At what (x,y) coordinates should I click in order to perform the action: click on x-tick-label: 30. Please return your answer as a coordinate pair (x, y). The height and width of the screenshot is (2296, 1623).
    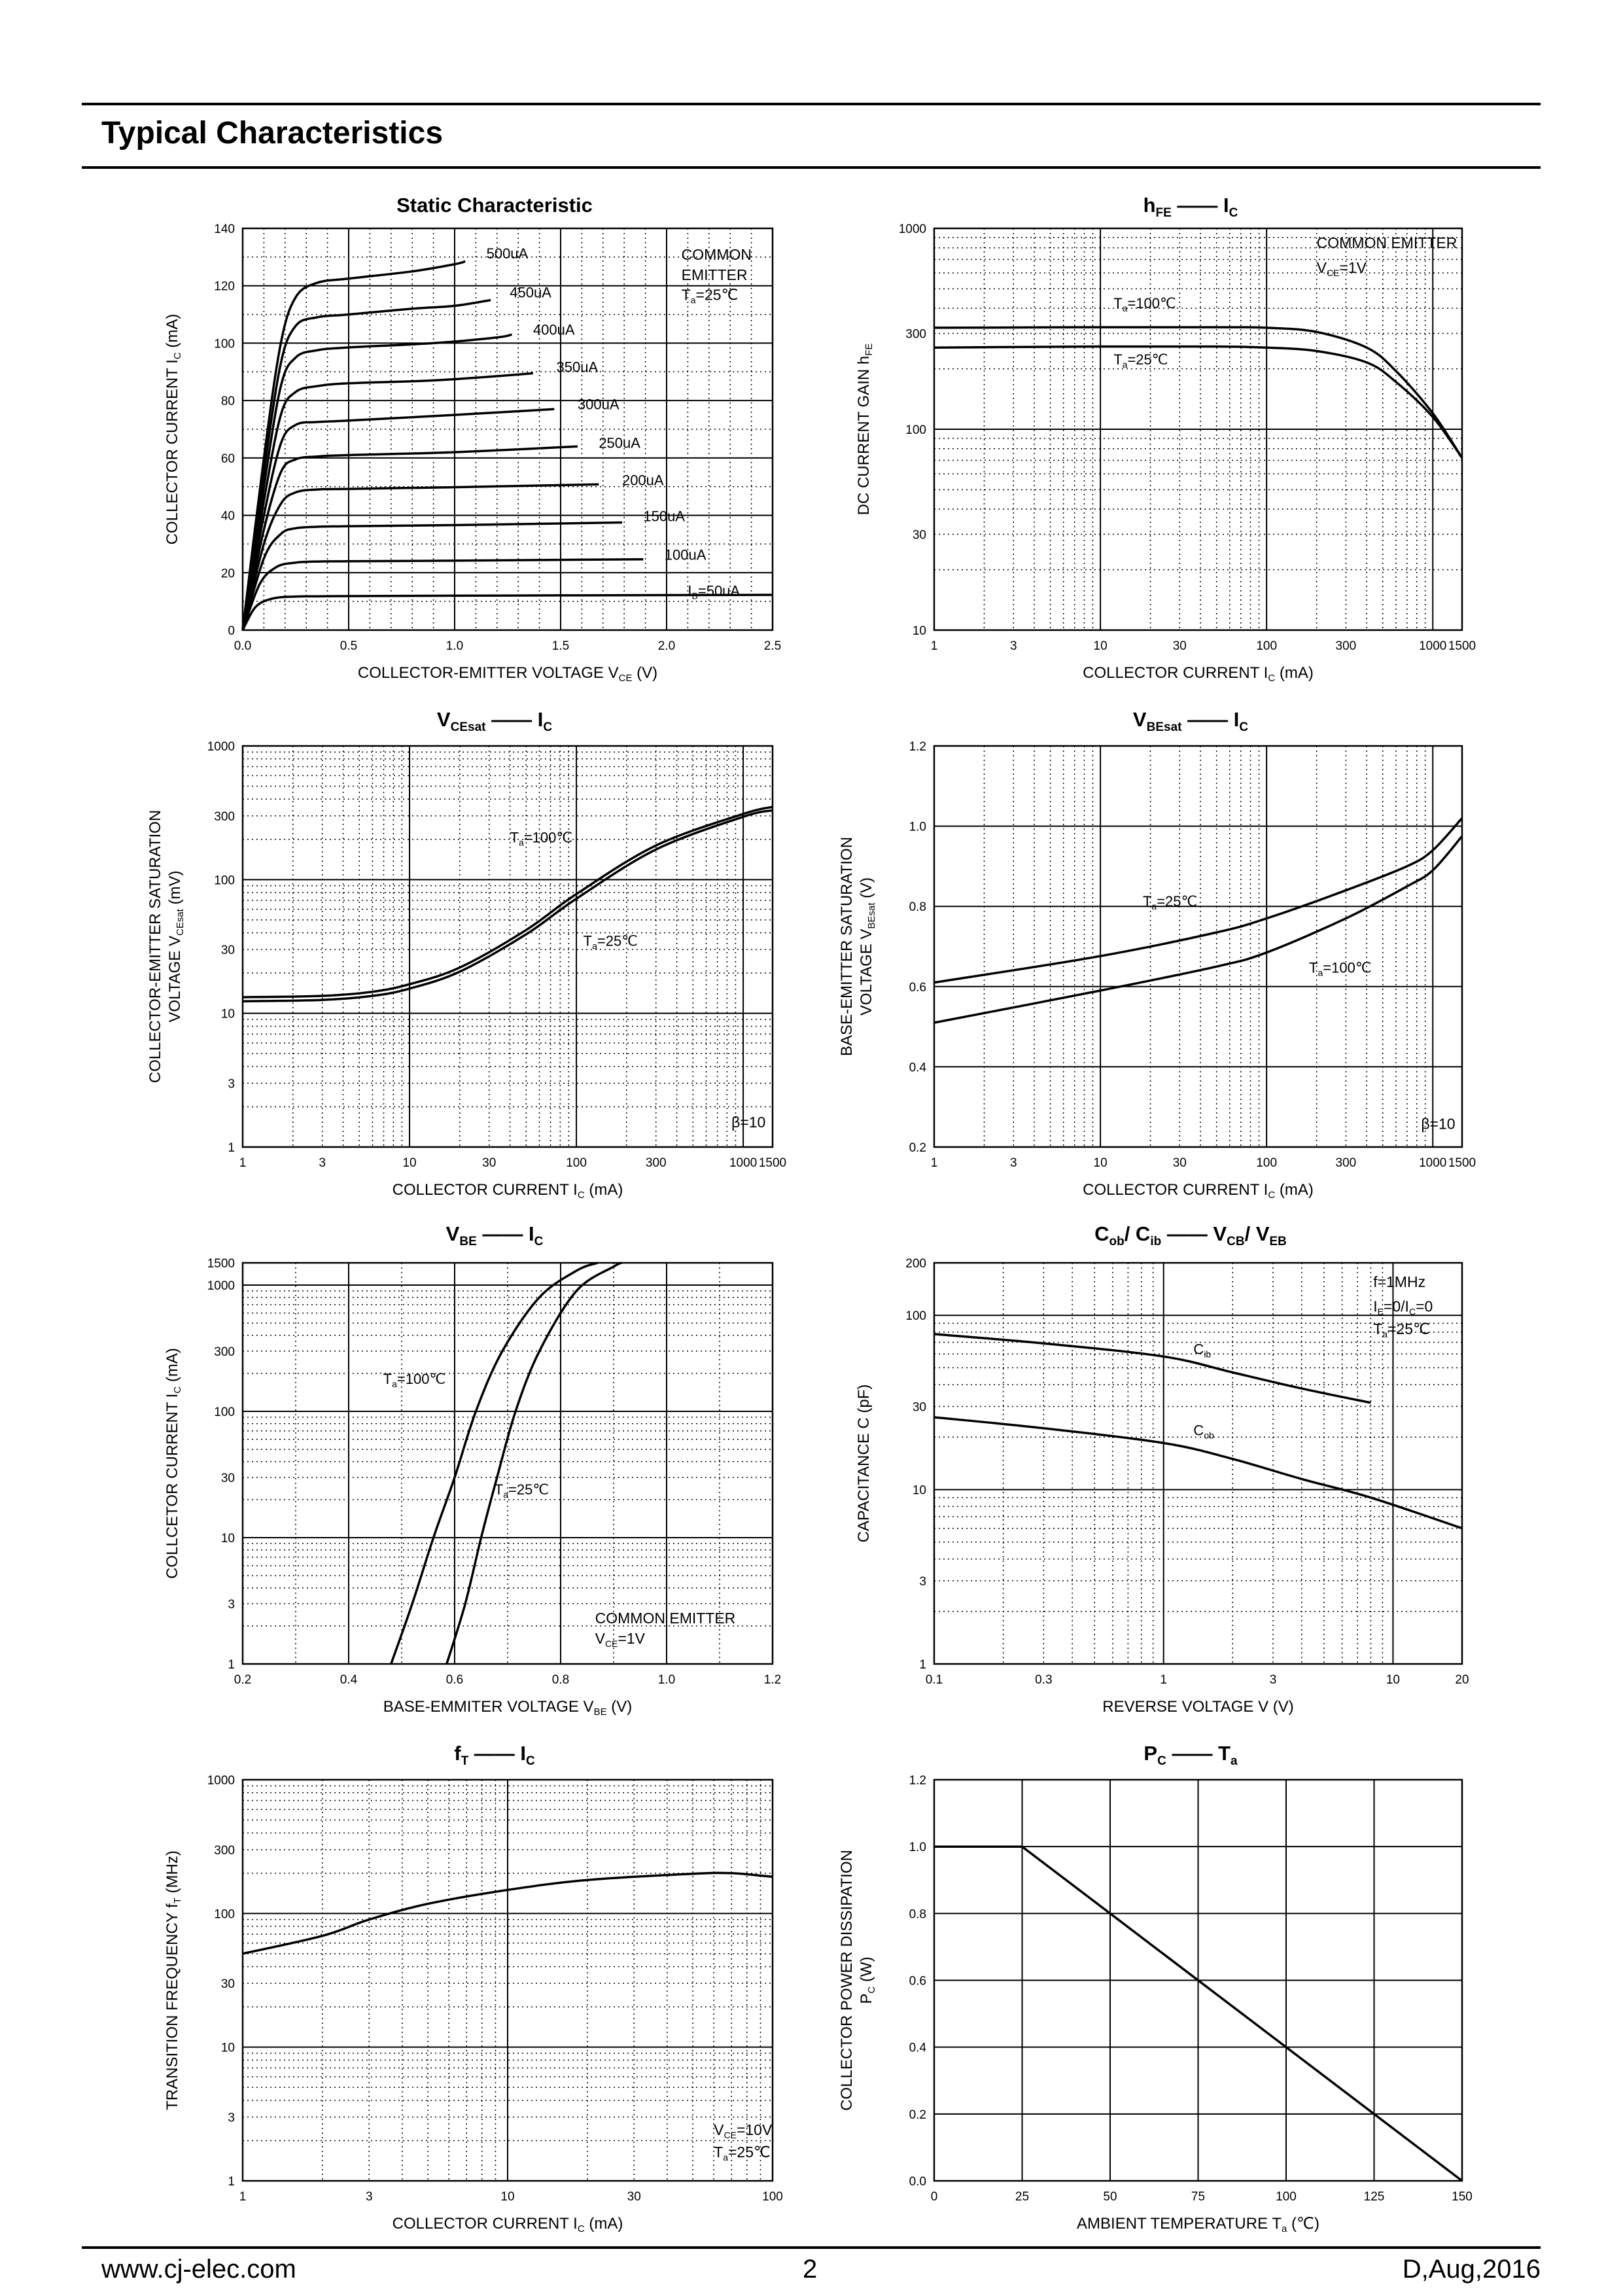
    Looking at the image, I should click on (489, 1163).